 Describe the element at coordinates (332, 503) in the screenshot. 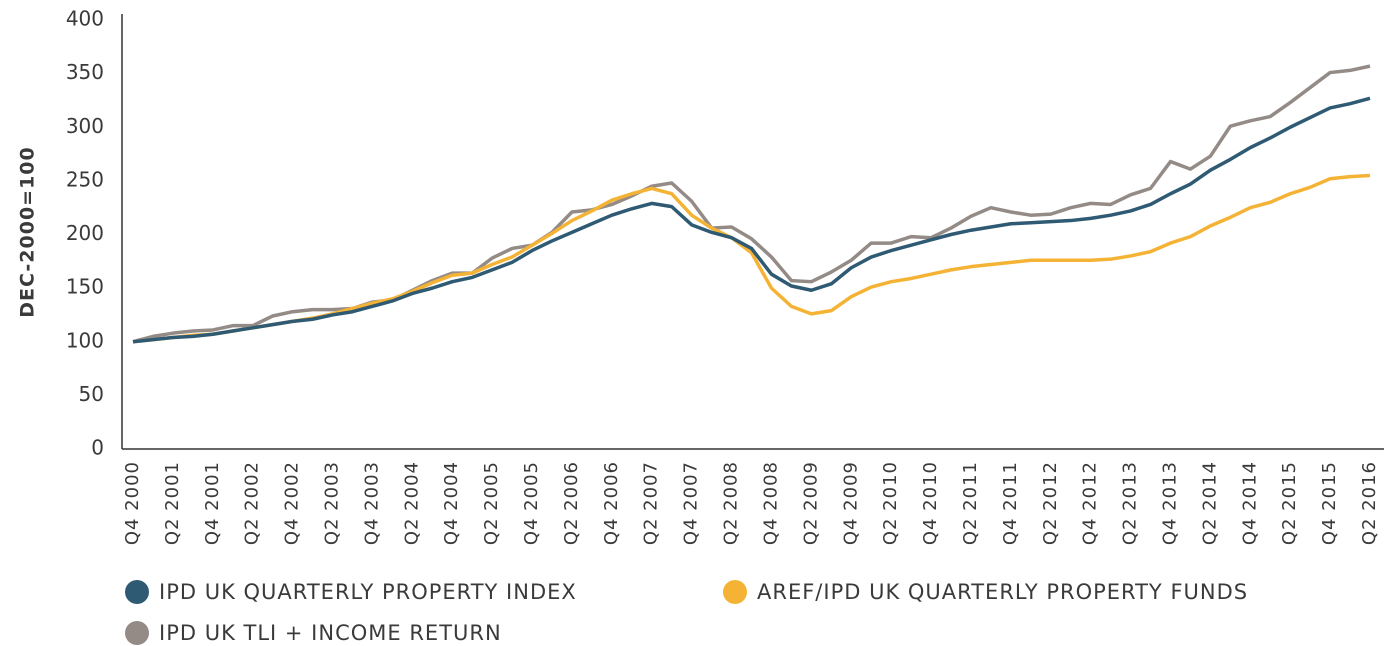

I see `x-tick-label: Q2 2003` at that location.